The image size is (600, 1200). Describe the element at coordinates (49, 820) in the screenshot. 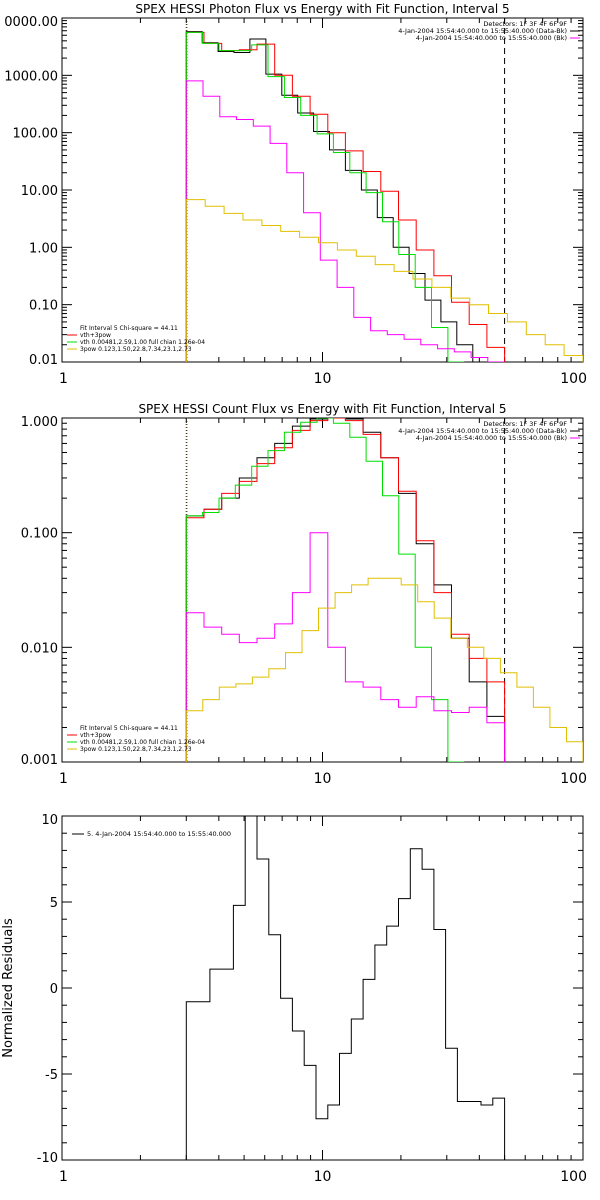

I see `y-tick-label: 10` at that location.